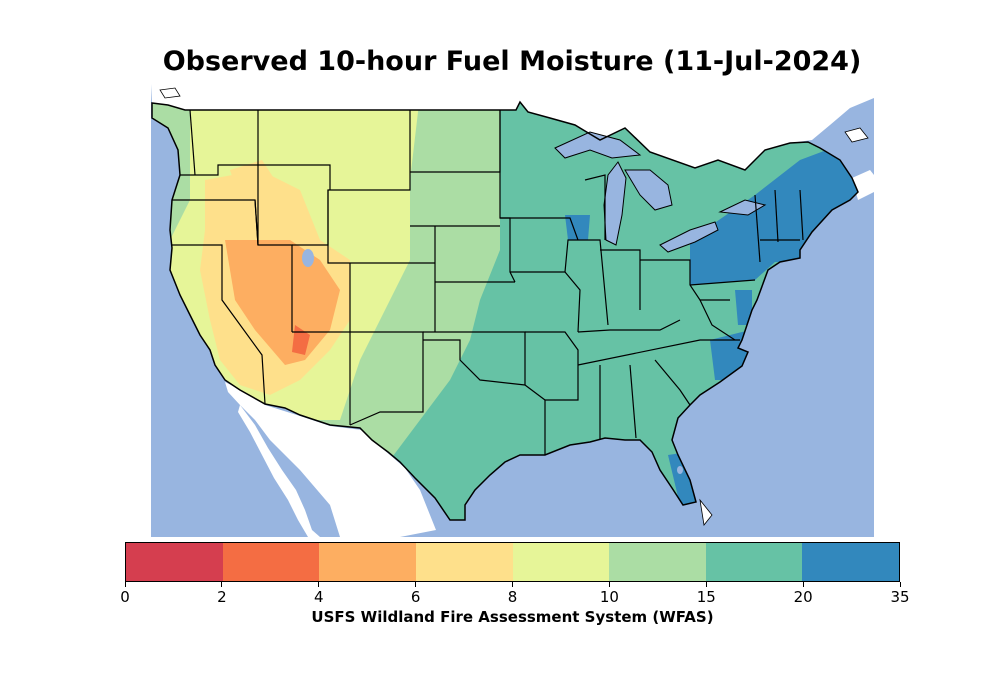  I want to click on colorbar-tick-label: 4, so click(318, 597).